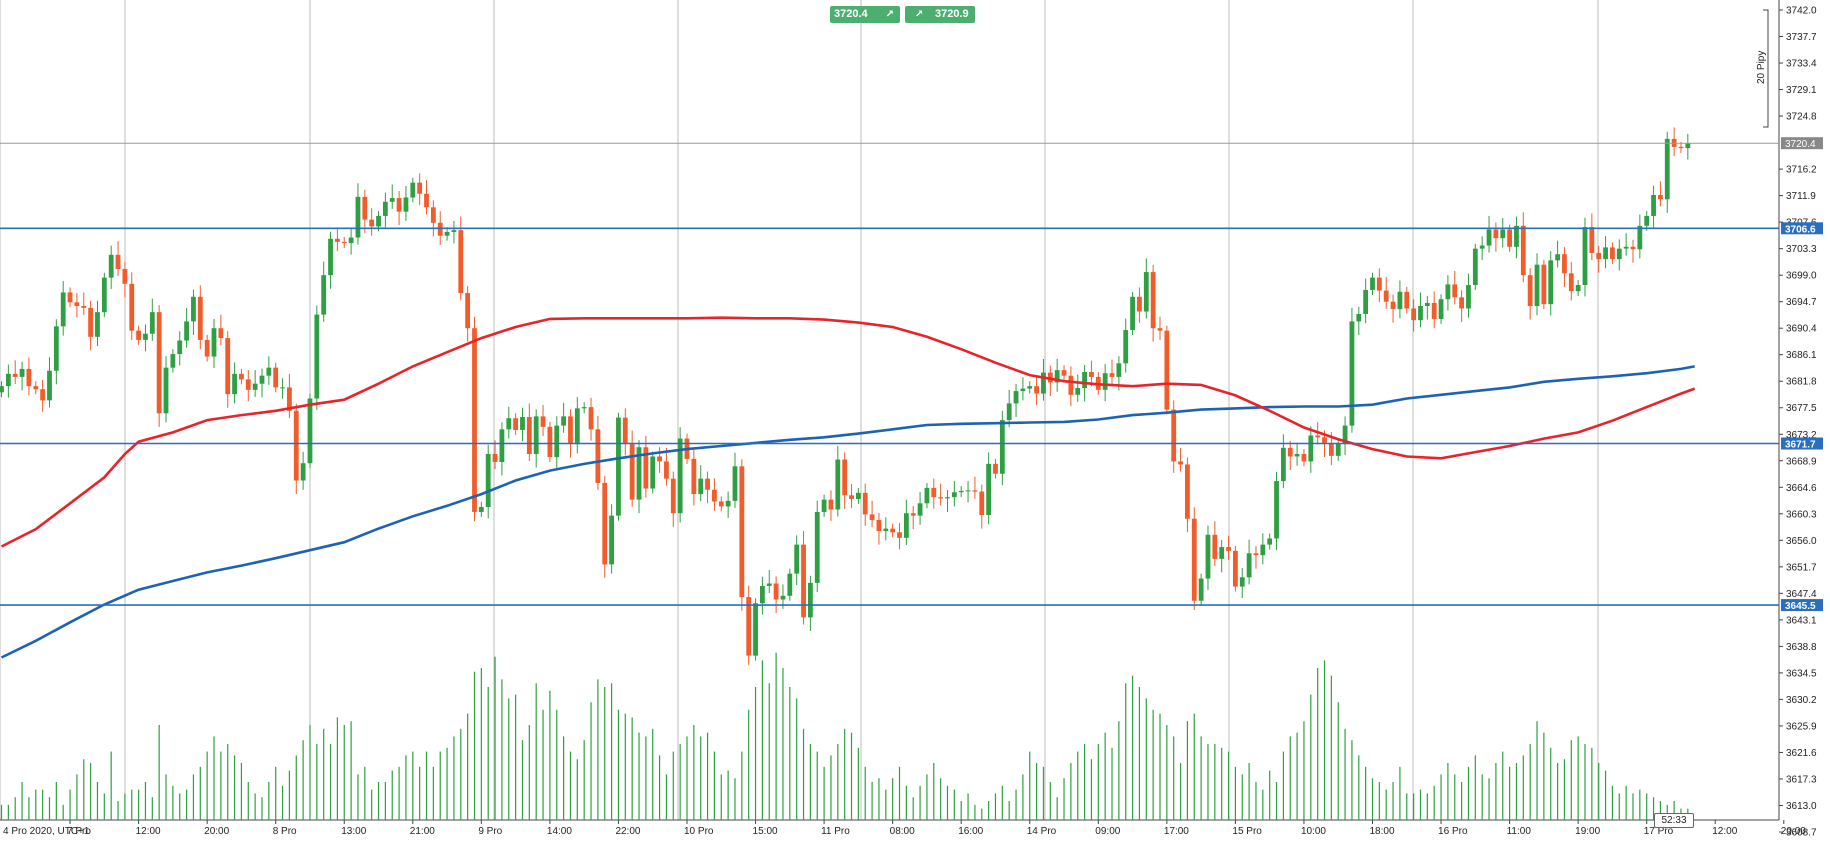 The image size is (1830, 844). Describe the element at coordinates (1042, 831) in the screenshot. I see `x-tick-label: 14 Pro` at that location.